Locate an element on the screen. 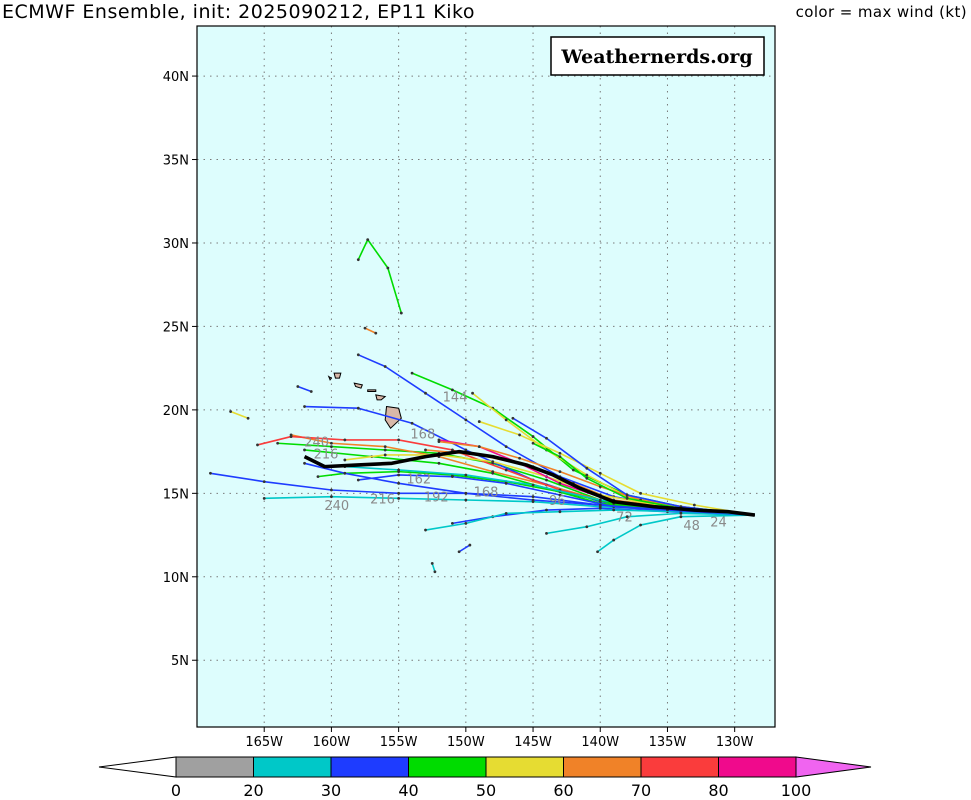 The width and height of the screenshot is (971, 800). watermark-box: Weathernerds.org is located at coordinates (657, 56).